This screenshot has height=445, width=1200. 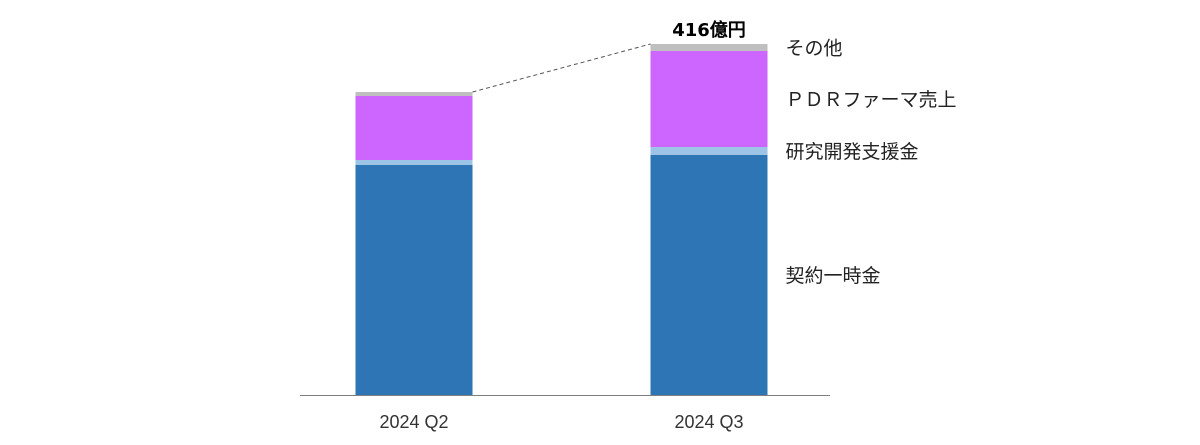 What do you see at coordinates (852, 152) in the screenshot?
I see `series-label: 研究開発支援金` at bounding box center [852, 152].